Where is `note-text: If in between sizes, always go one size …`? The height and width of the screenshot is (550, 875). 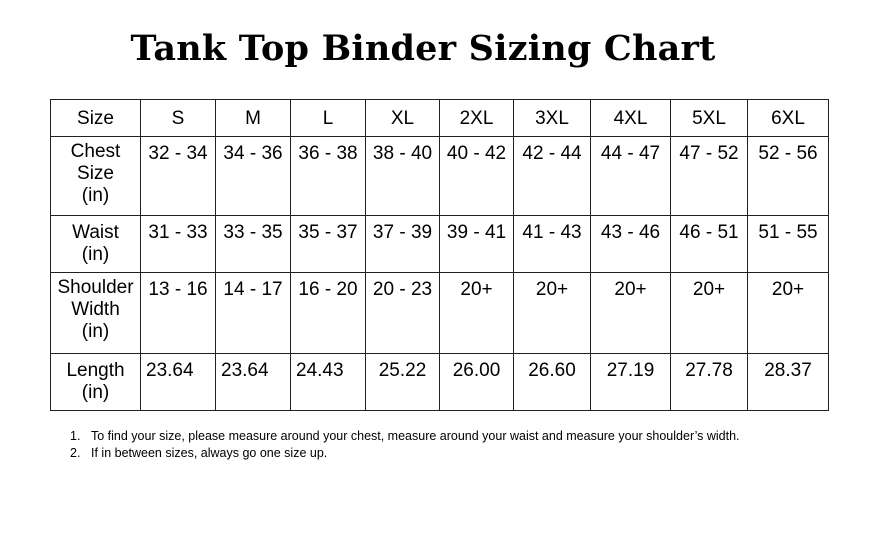 note-text: If in between sizes, always go one size … is located at coordinates (209, 453).